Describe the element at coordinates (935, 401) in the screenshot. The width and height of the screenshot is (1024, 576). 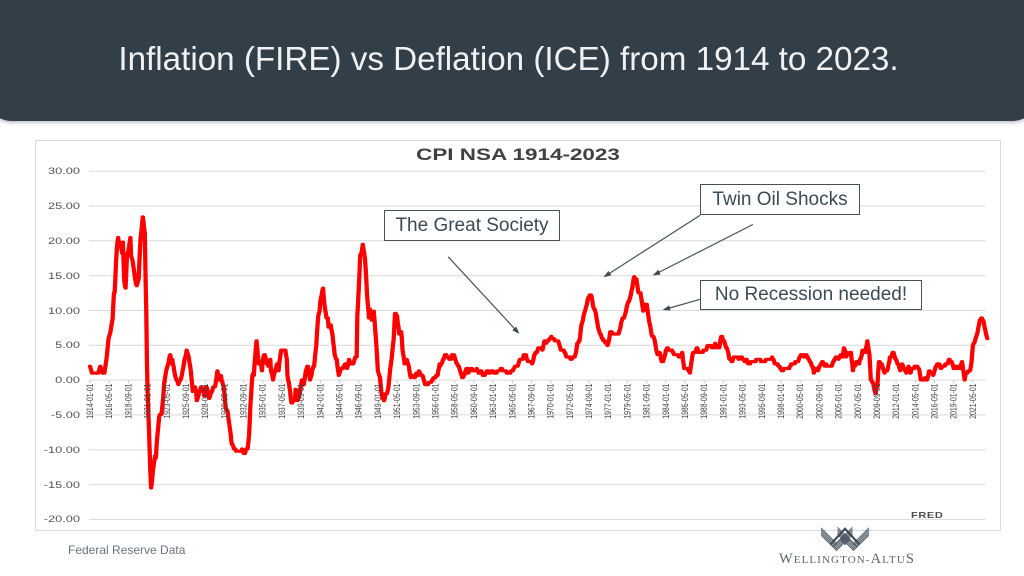
I see `svg-text: 2016-09-01` at that location.